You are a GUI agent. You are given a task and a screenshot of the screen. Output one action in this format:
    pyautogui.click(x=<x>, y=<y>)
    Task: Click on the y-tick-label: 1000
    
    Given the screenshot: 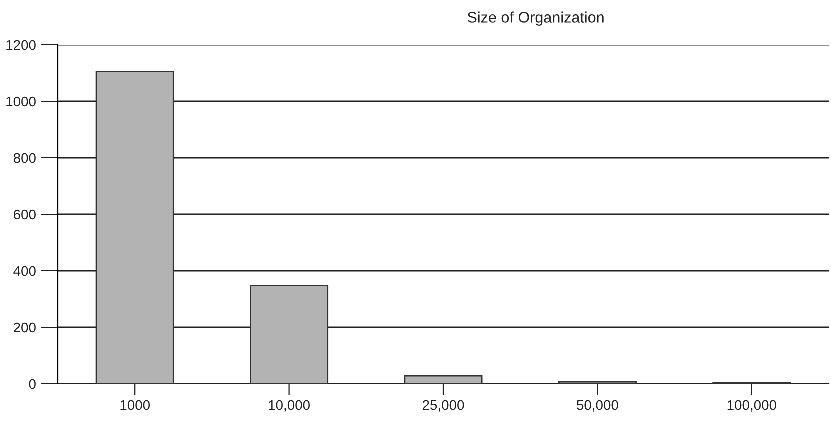 What is the action you would take?
    pyautogui.click(x=21, y=101)
    